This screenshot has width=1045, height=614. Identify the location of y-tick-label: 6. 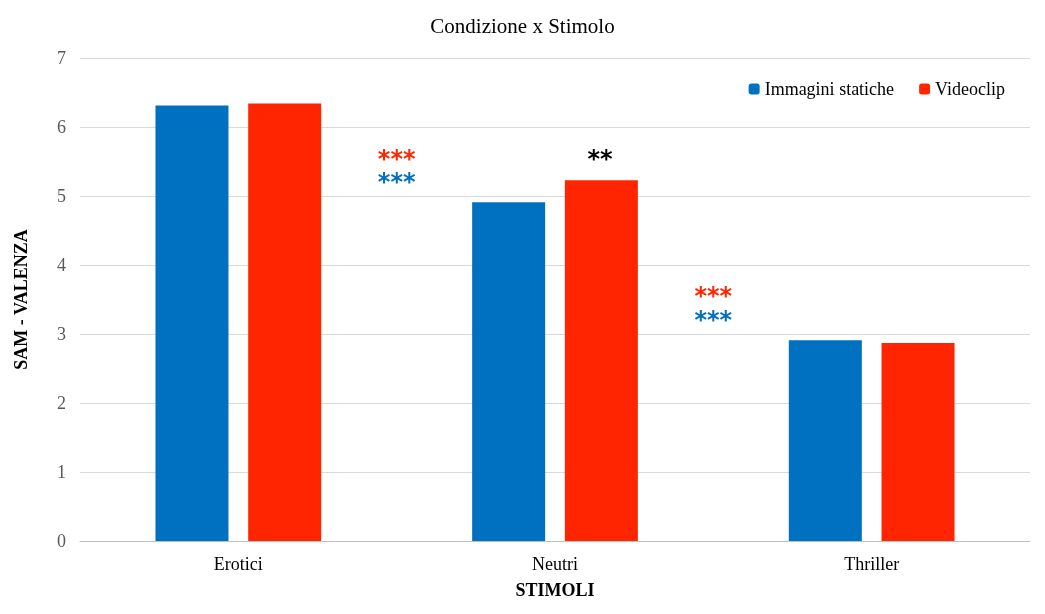
(61, 127).